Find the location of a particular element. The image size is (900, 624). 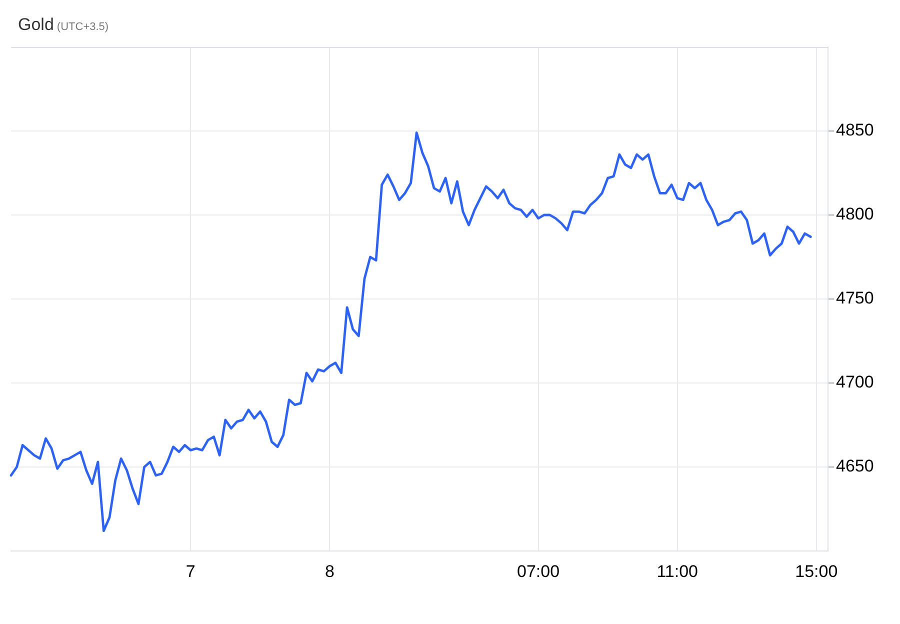

y-tick-label: 4750 is located at coordinates (855, 298).